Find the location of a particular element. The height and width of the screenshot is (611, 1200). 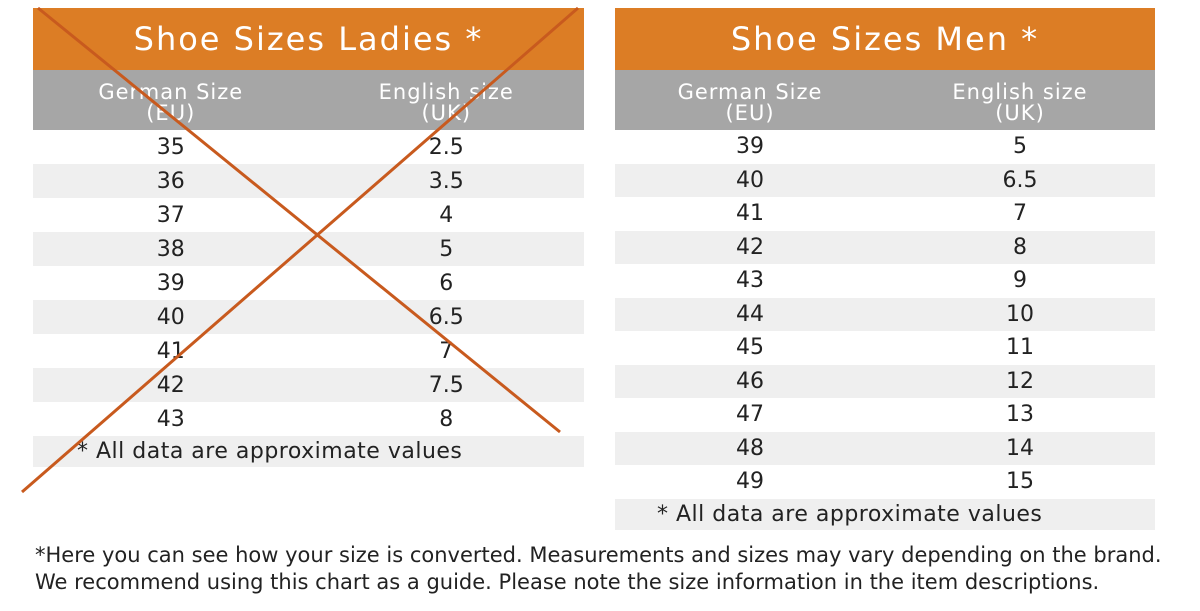

men-header-english: English size (UK) is located at coordinates (1020, 100).